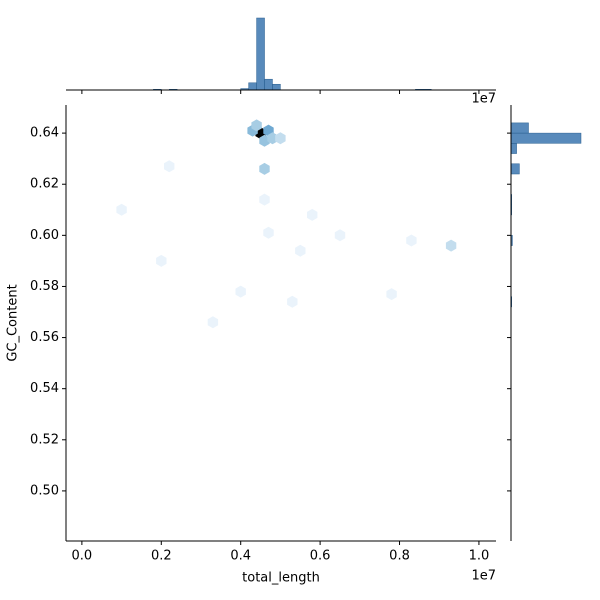 The width and height of the screenshot is (600, 600). What do you see at coordinates (483, 576) in the screenshot?
I see `x-offset-label: 1e7` at bounding box center [483, 576].